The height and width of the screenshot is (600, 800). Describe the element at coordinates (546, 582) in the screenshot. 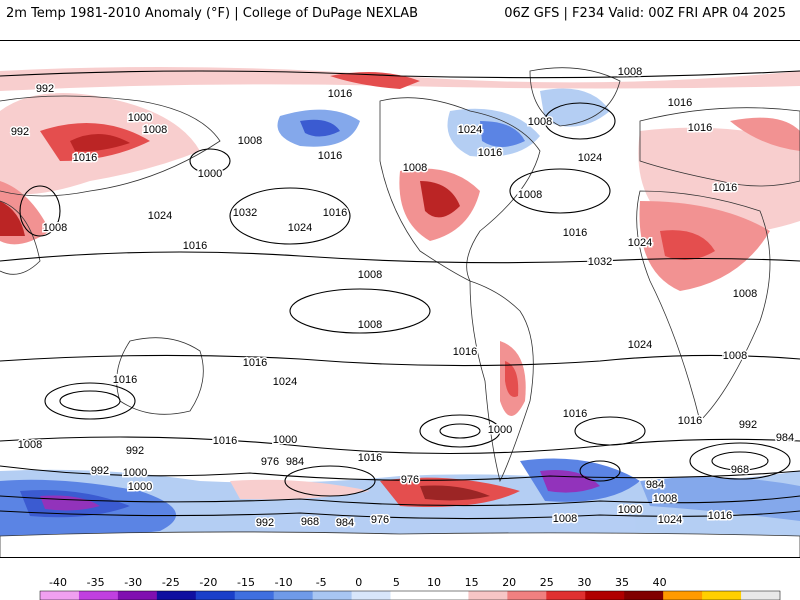

I see `legend-tick-label: 25` at that location.